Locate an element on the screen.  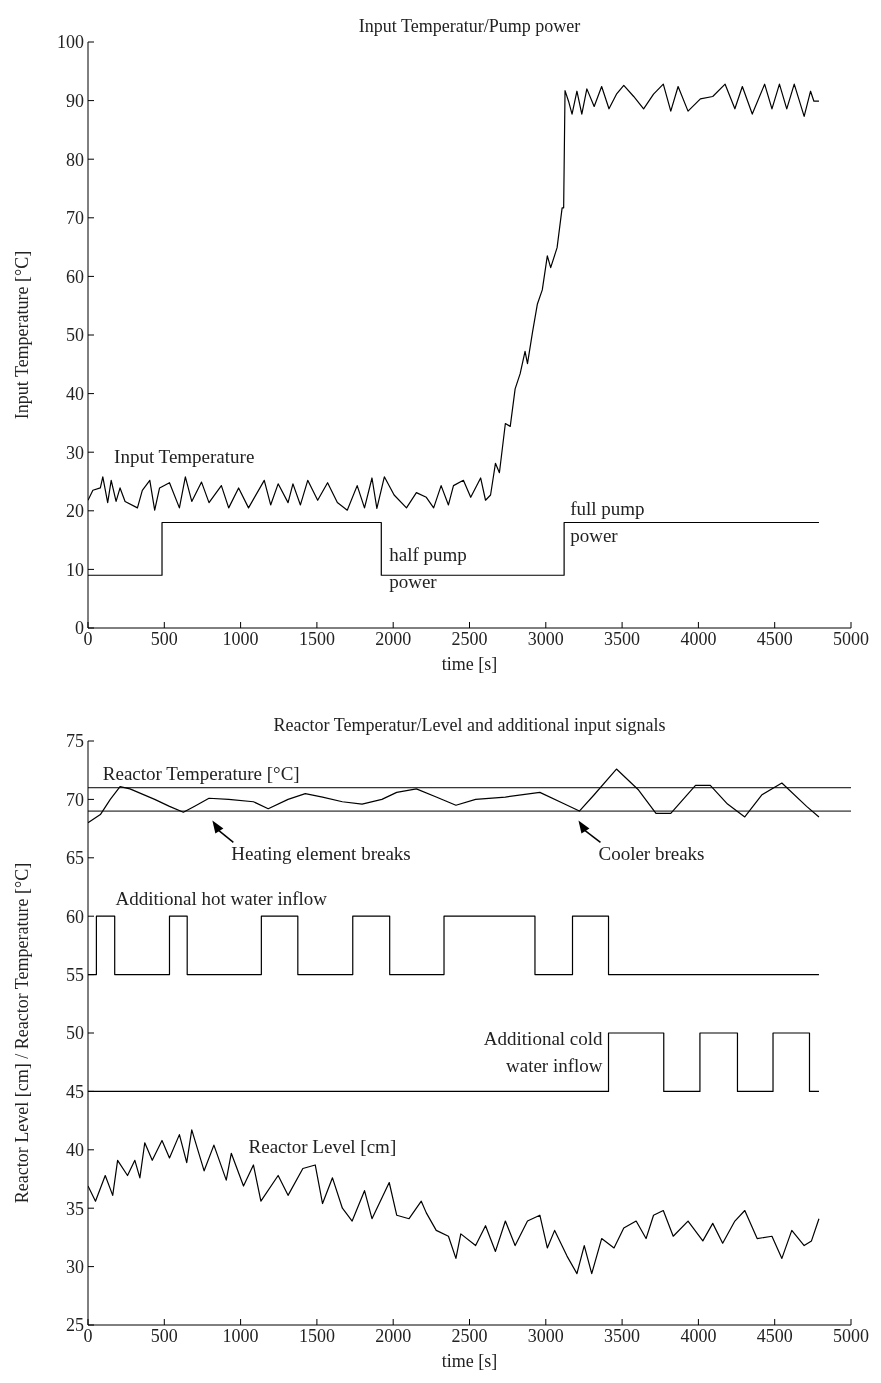
y-axis-title: Input Temperature [°C] is located at coordinates (22, 335).